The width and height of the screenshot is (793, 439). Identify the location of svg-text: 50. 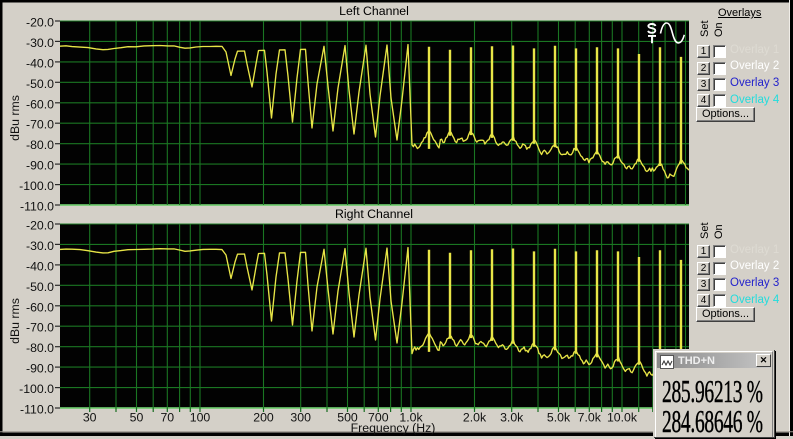
(137, 418).